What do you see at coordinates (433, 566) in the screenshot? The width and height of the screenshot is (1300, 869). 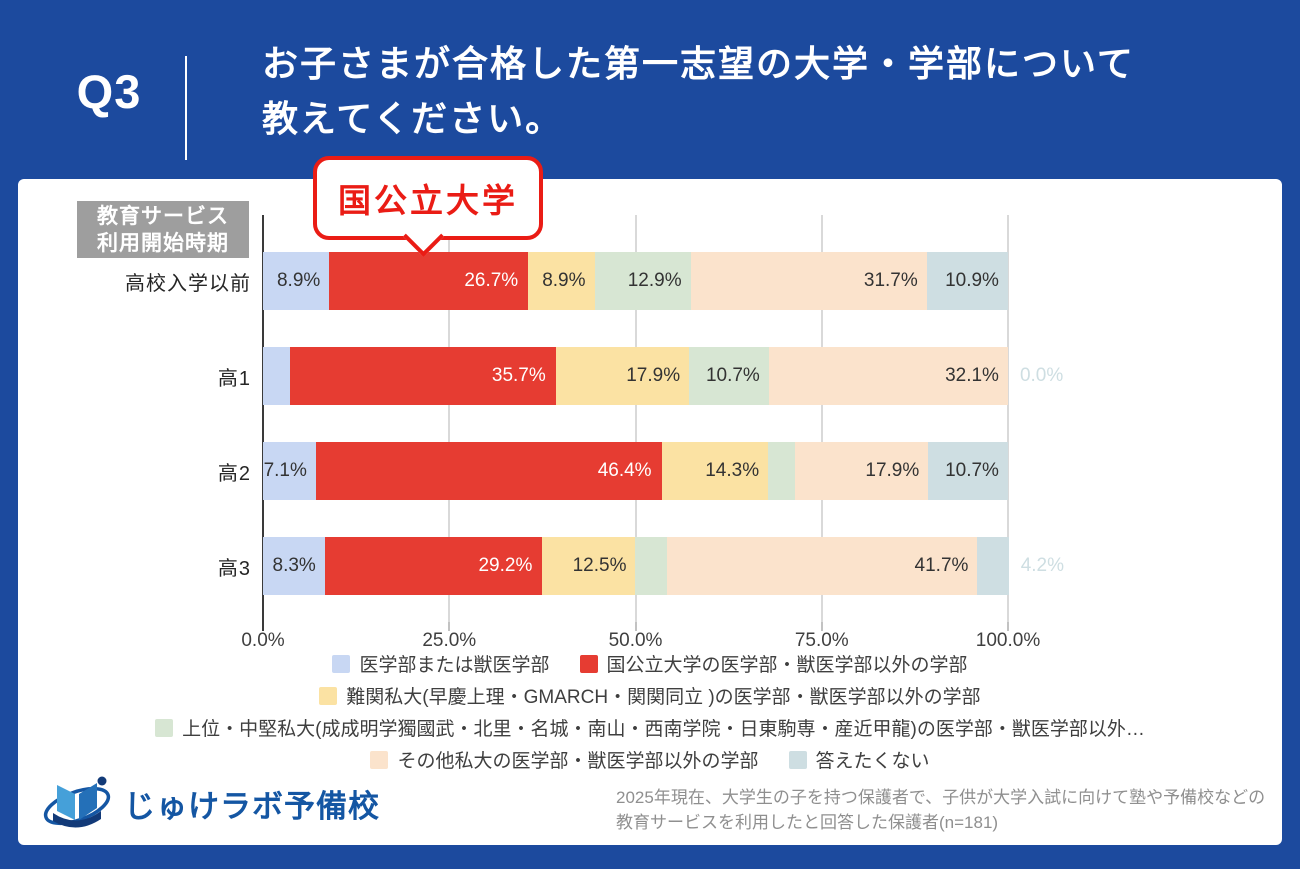 I see `bar-segment: 29.2%` at bounding box center [433, 566].